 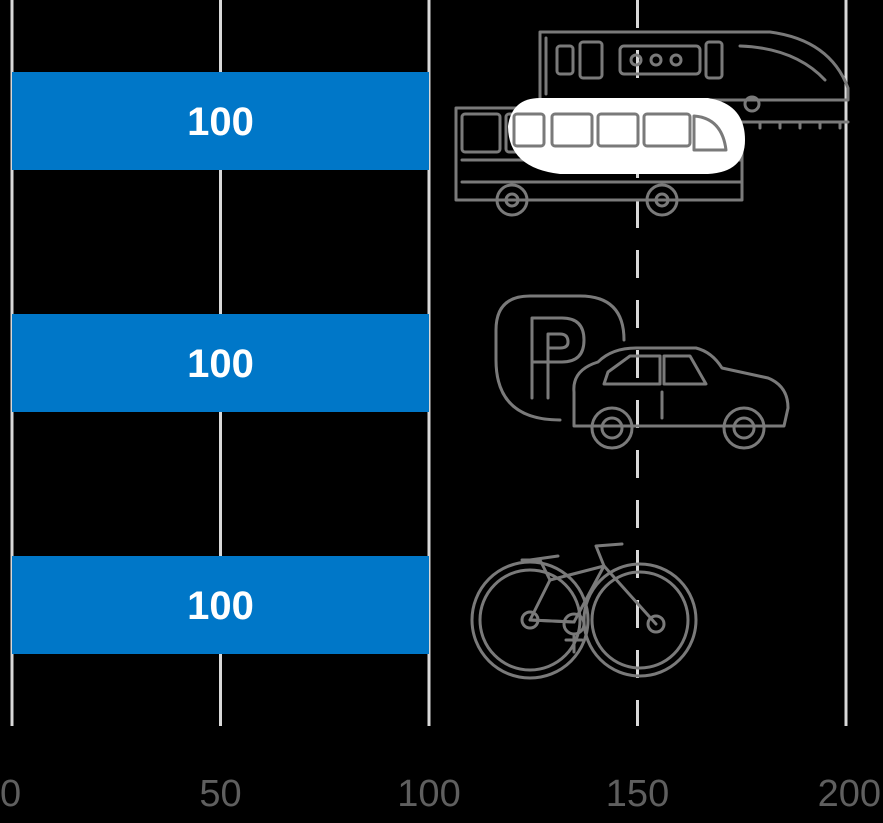 What do you see at coordinates (652, 123) in the screenshot?
I see `train-bus-icon` at bounding box center [652, 123].